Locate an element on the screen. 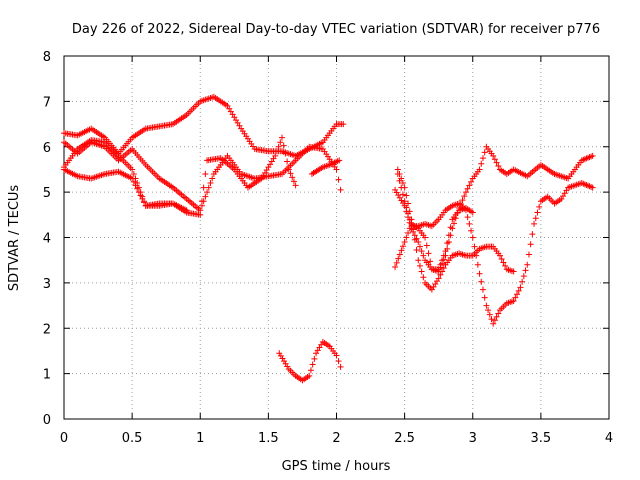 The image size is (640, 480). x-tick-label: 4 is located at coordinates (609, 438).